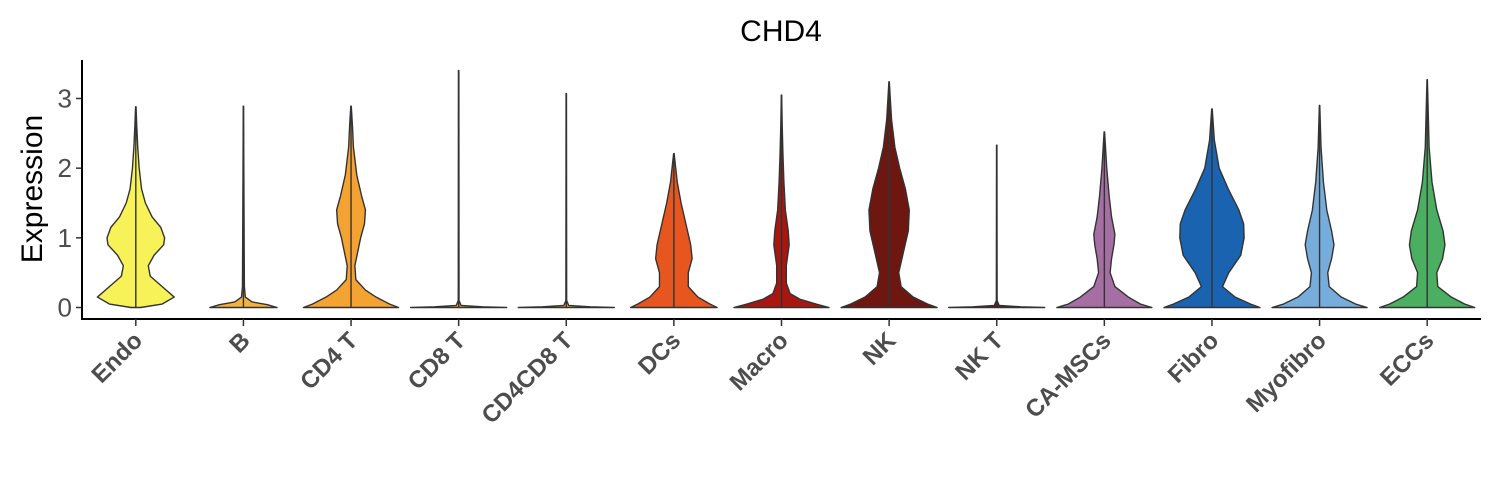 This screenshot has width=1500, height=500. I want to click on chart-title: CHD4, so click(781, 31).